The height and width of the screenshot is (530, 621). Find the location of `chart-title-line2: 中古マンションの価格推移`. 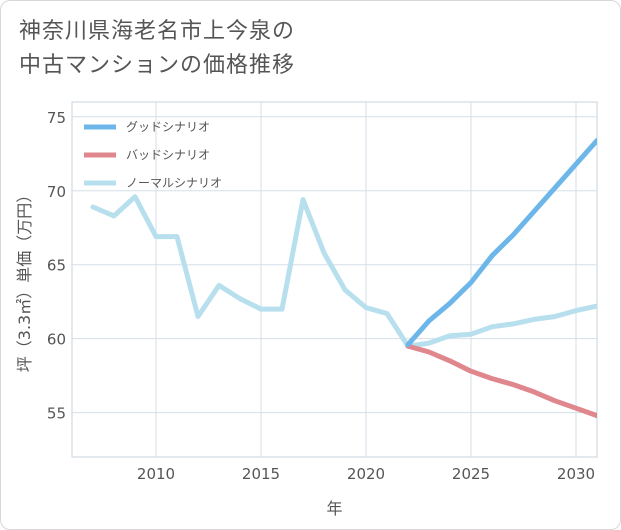

chart-title-line2: 中古マンションの価格推移 is located at coordinates (157, 65).